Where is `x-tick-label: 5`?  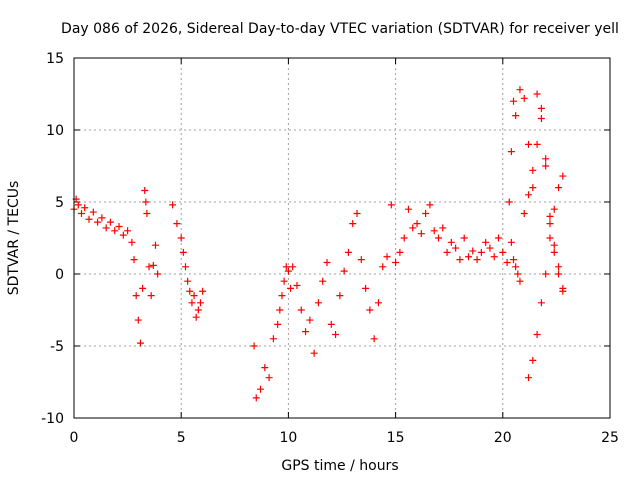
x-tick-label: 5 is located at coordinates (181, 438).